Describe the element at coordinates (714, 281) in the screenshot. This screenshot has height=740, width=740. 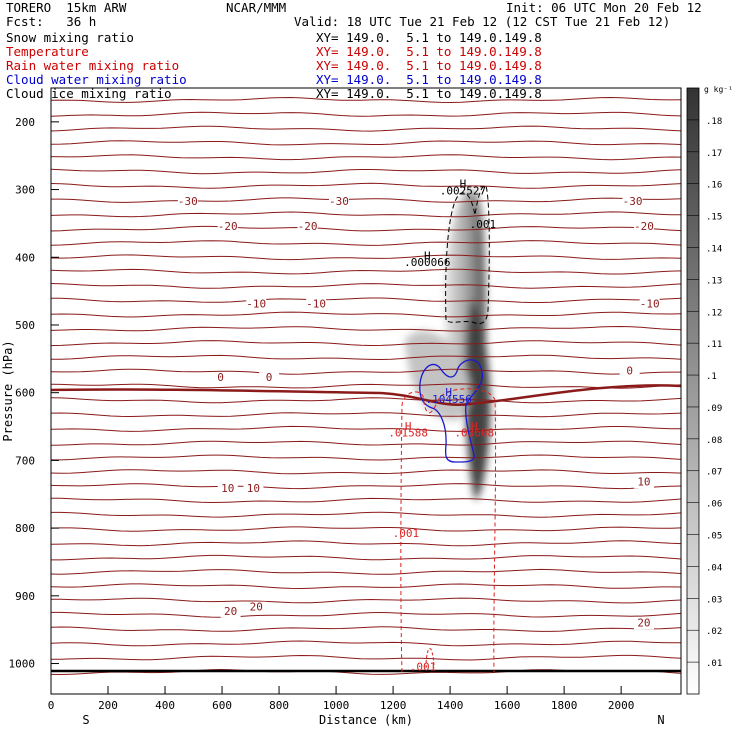
I see `colorbar-tick-label: .13` at that location.